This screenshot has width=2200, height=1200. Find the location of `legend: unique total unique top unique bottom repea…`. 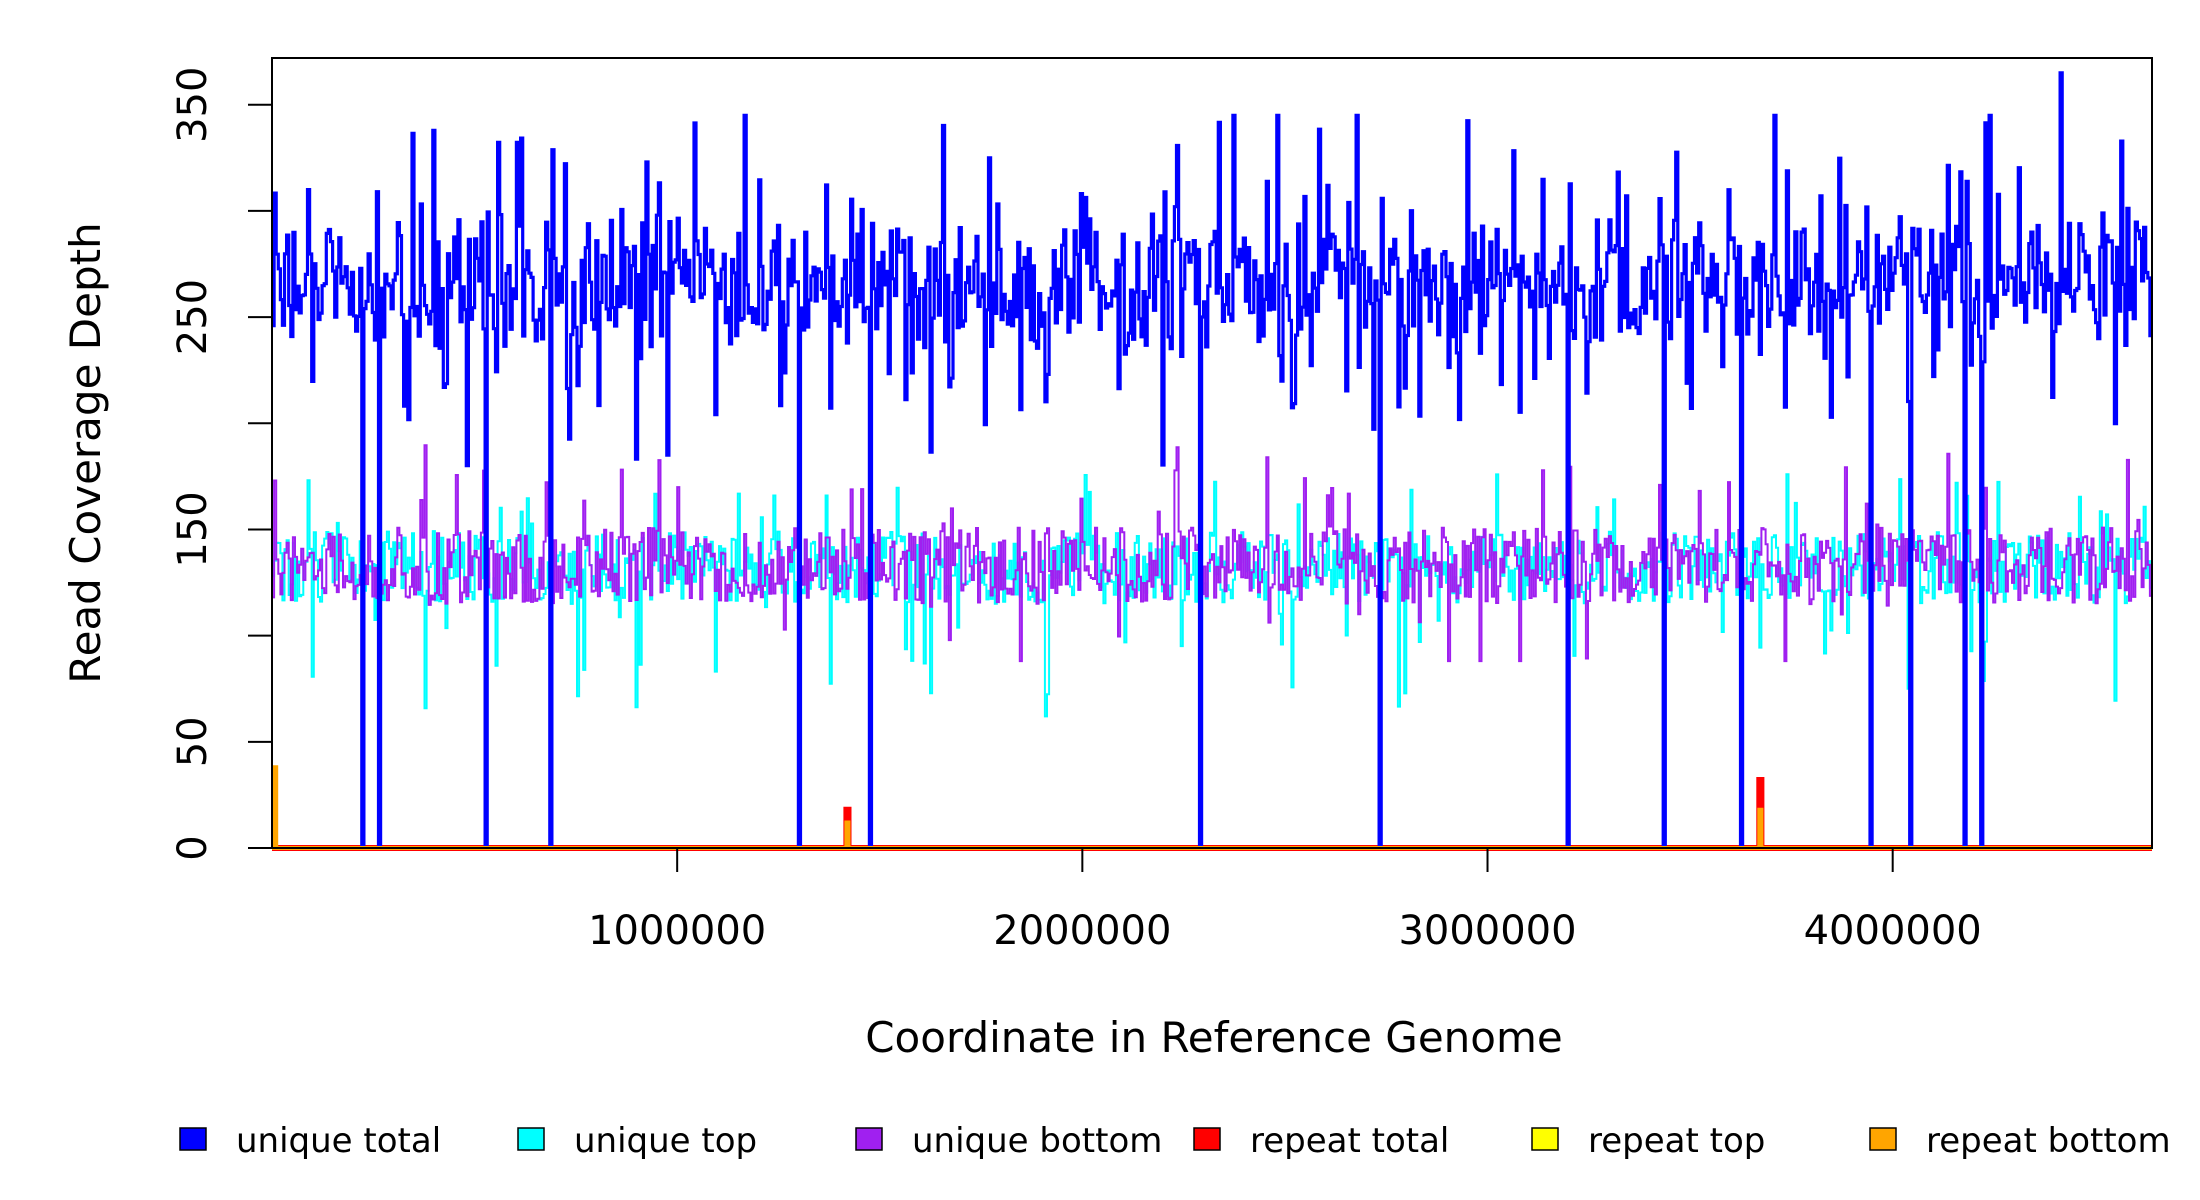

legend: unique total unique top unique bottom repea… is located at coordinates (1175, 1141).